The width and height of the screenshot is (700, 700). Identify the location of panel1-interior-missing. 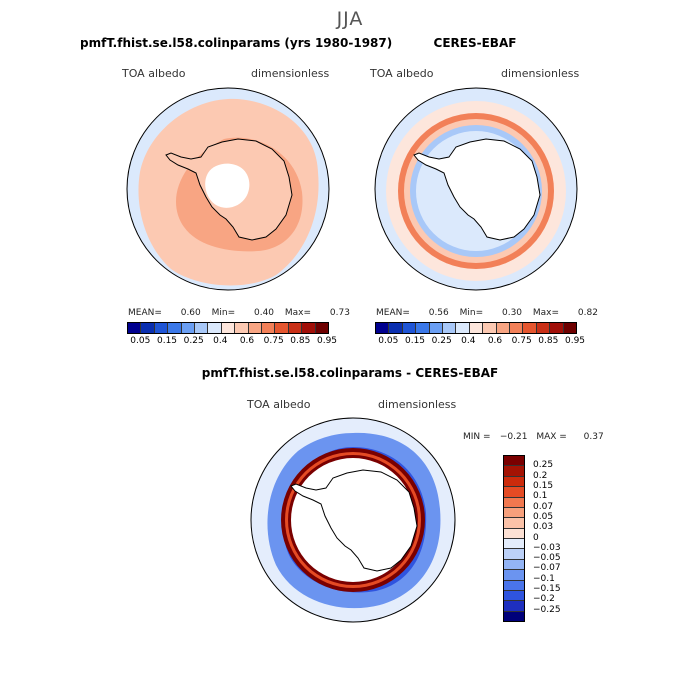
(227, 185).